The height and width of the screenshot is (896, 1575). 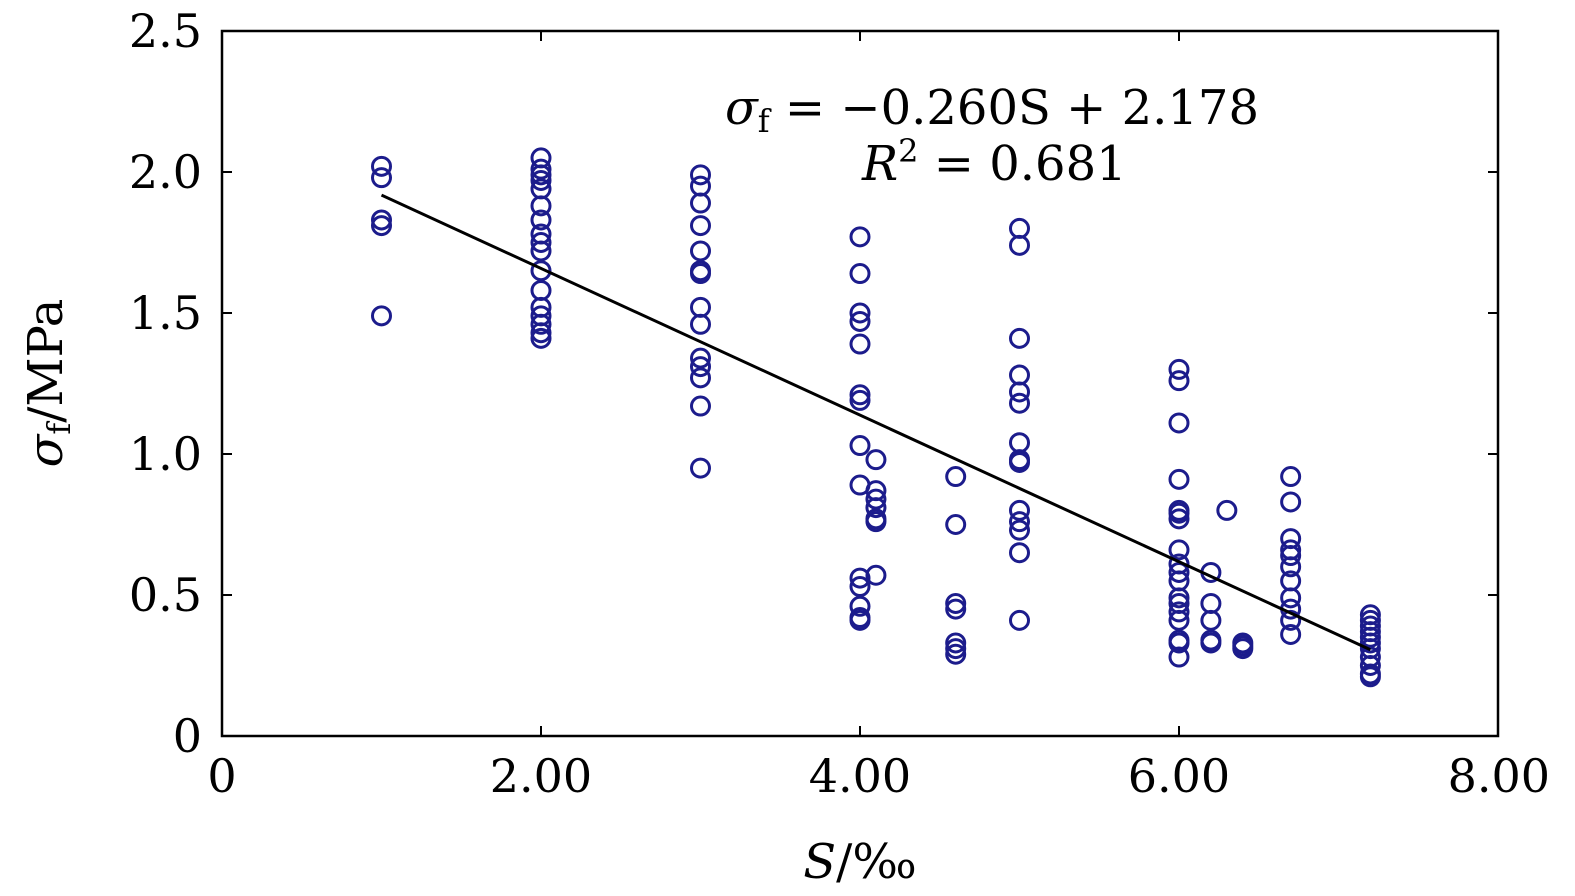 I want to click on x-axis-sep: /, so click(x=844, y=862).